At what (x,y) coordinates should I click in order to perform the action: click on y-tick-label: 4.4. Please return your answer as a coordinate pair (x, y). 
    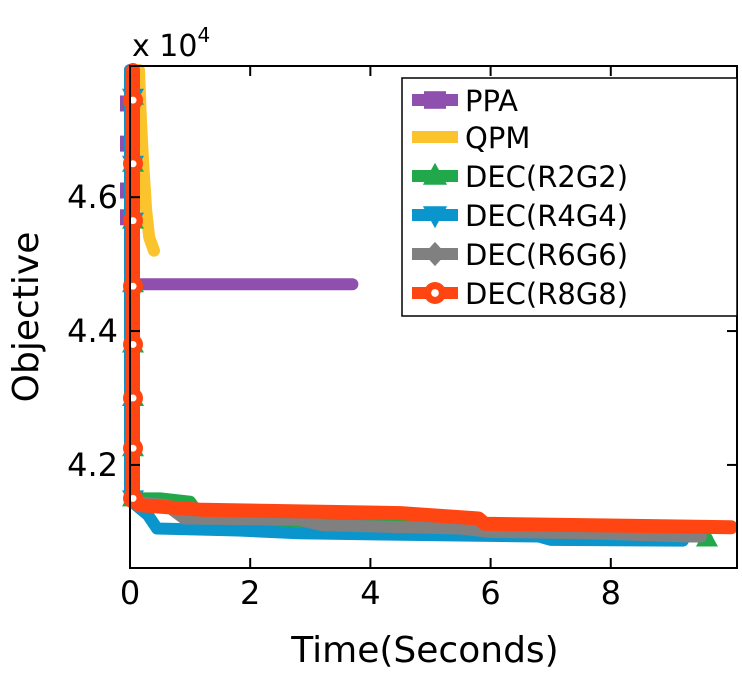
    Looking at the image, I should click on (92, 331).